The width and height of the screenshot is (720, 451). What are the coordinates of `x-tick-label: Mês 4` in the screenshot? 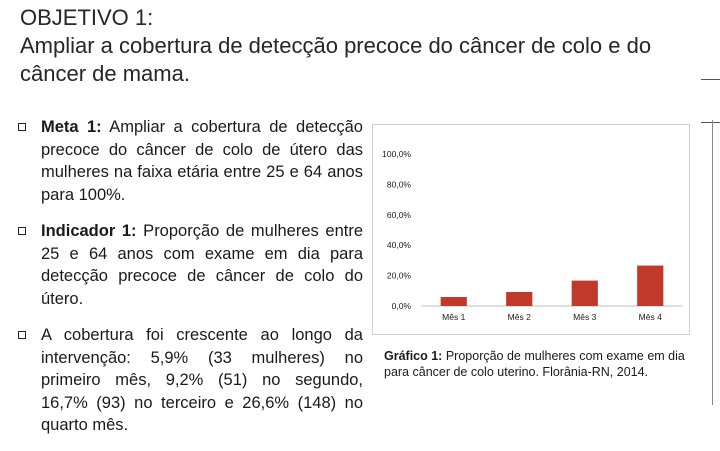 It's located at (650, 317).